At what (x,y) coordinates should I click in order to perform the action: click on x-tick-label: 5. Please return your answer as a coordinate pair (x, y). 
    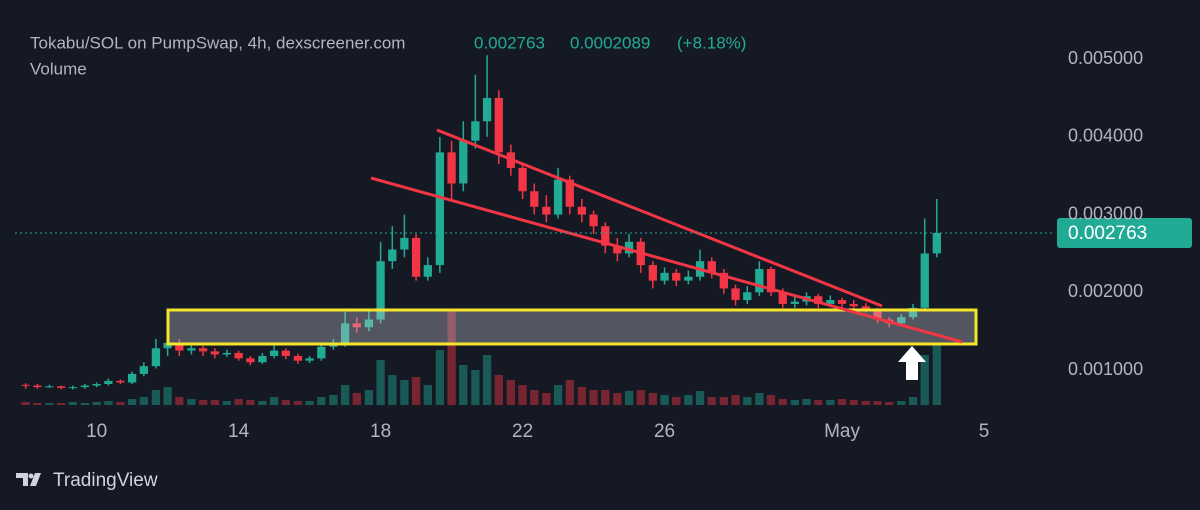
    Looking at the image, I should click on (984, 431).